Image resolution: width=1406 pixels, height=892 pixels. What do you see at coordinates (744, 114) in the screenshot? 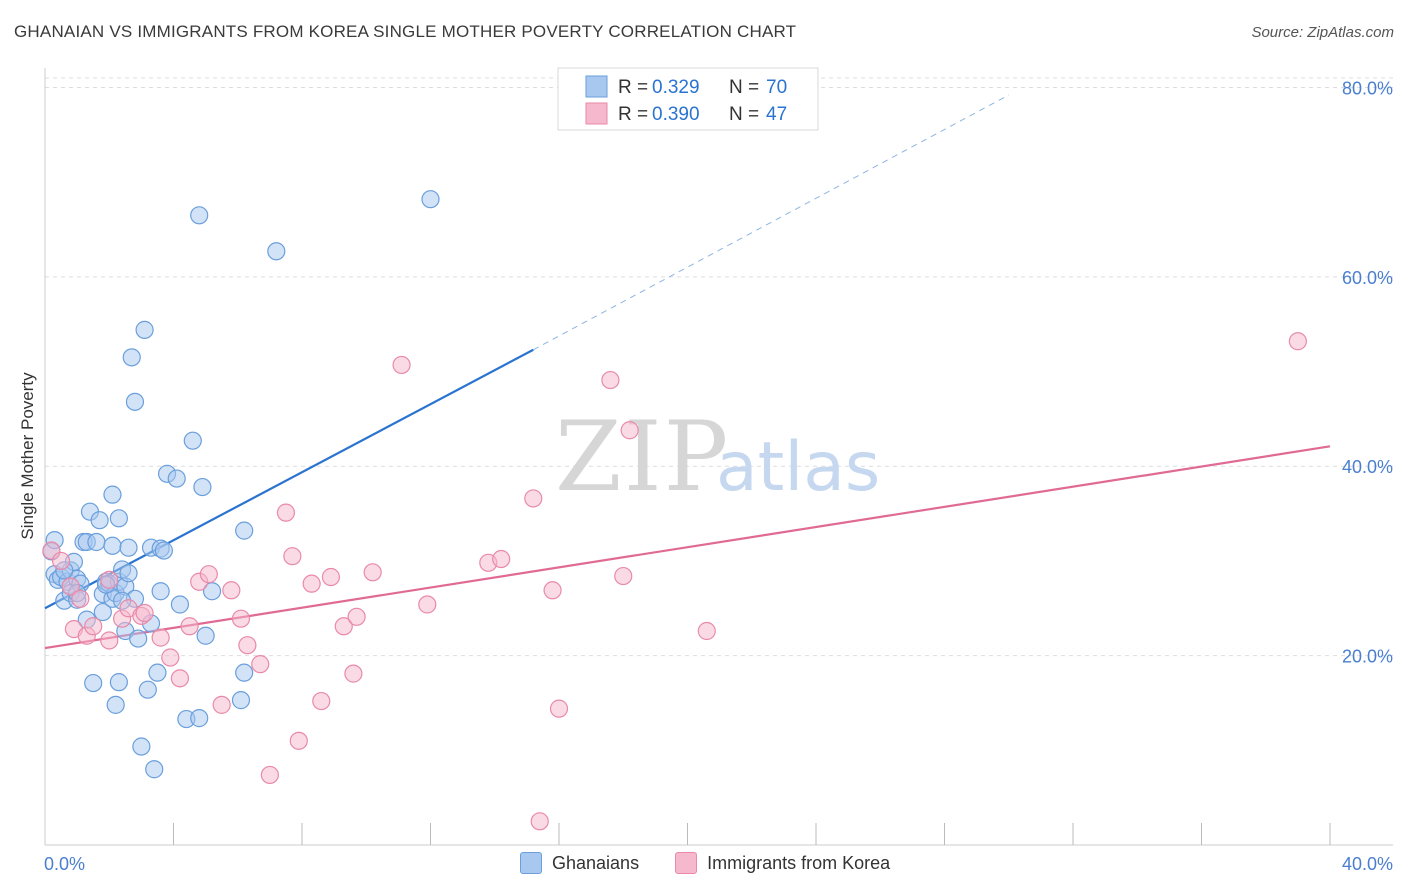
I see `stats-n-label-pink: N =` at bounding box center [744, 114].